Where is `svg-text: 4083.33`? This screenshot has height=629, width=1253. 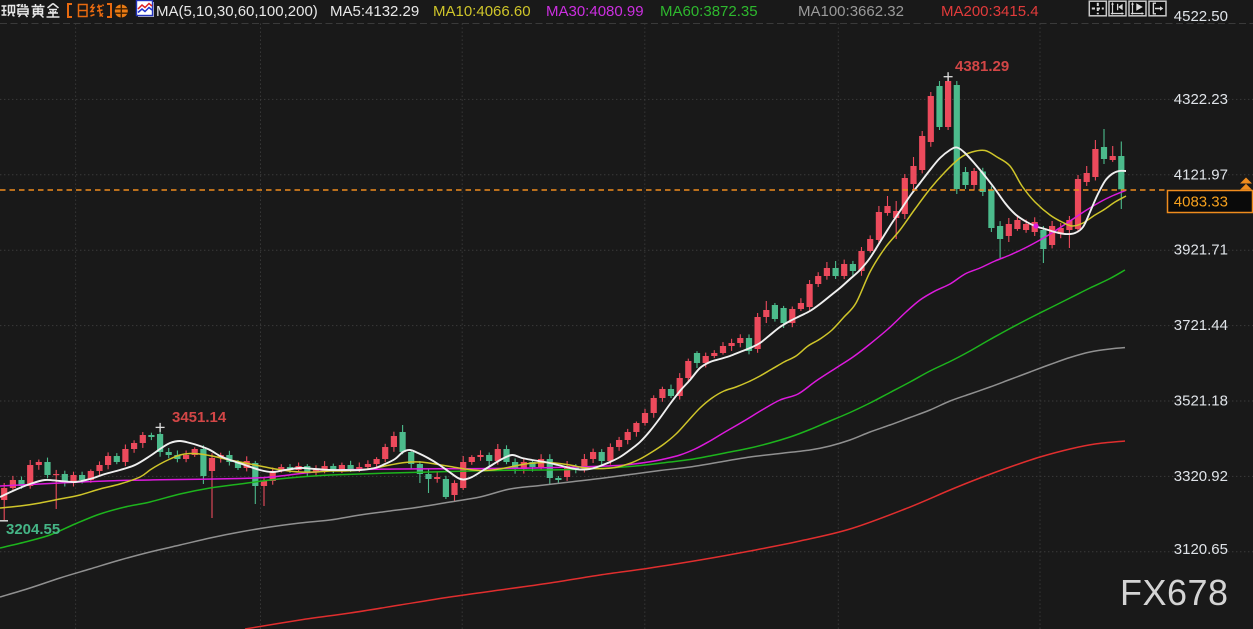 svg-text: 4083.33 is located at coordinates (1201, 202).